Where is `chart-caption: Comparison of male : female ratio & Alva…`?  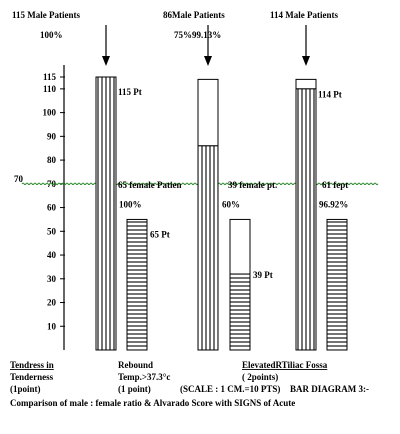 chart-caption: Comparison of male : female ratio & Alva… is located at coordinates (152, 403).